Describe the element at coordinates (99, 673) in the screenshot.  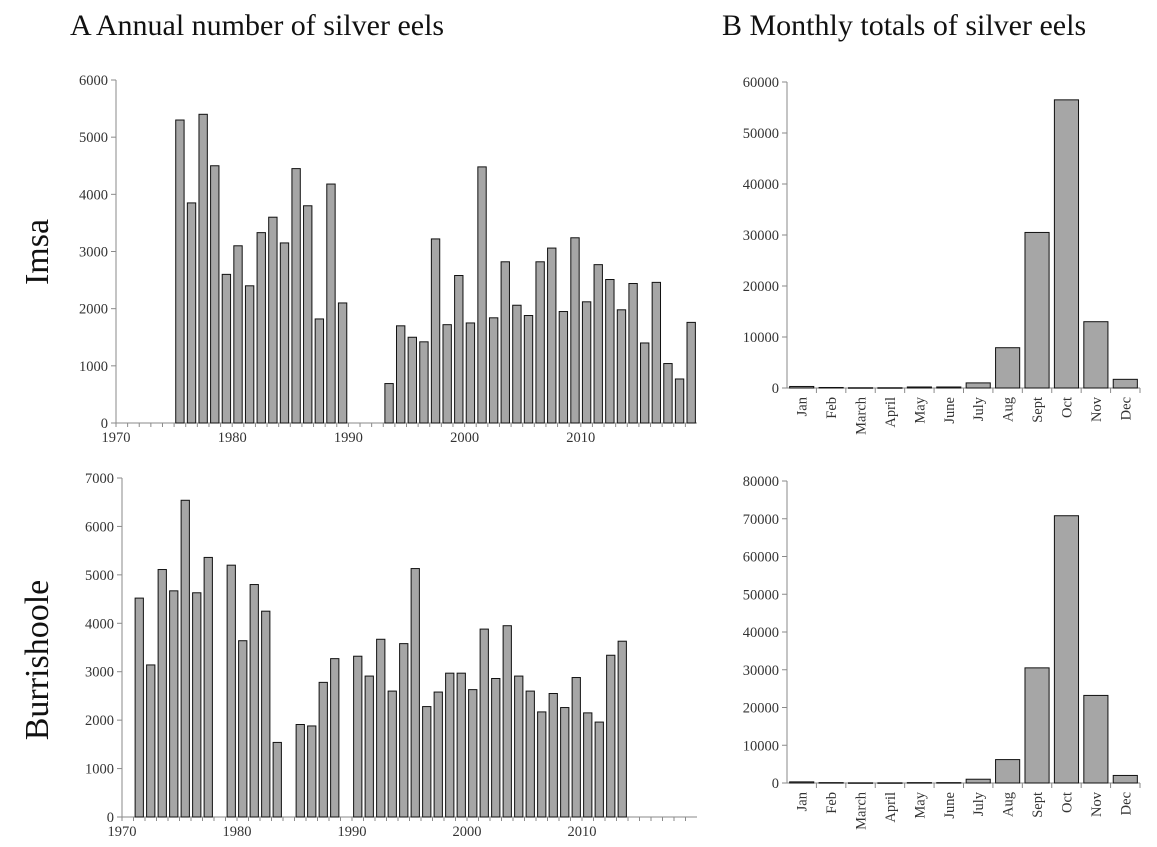
I see `y-tick-label: 3000` at that location.